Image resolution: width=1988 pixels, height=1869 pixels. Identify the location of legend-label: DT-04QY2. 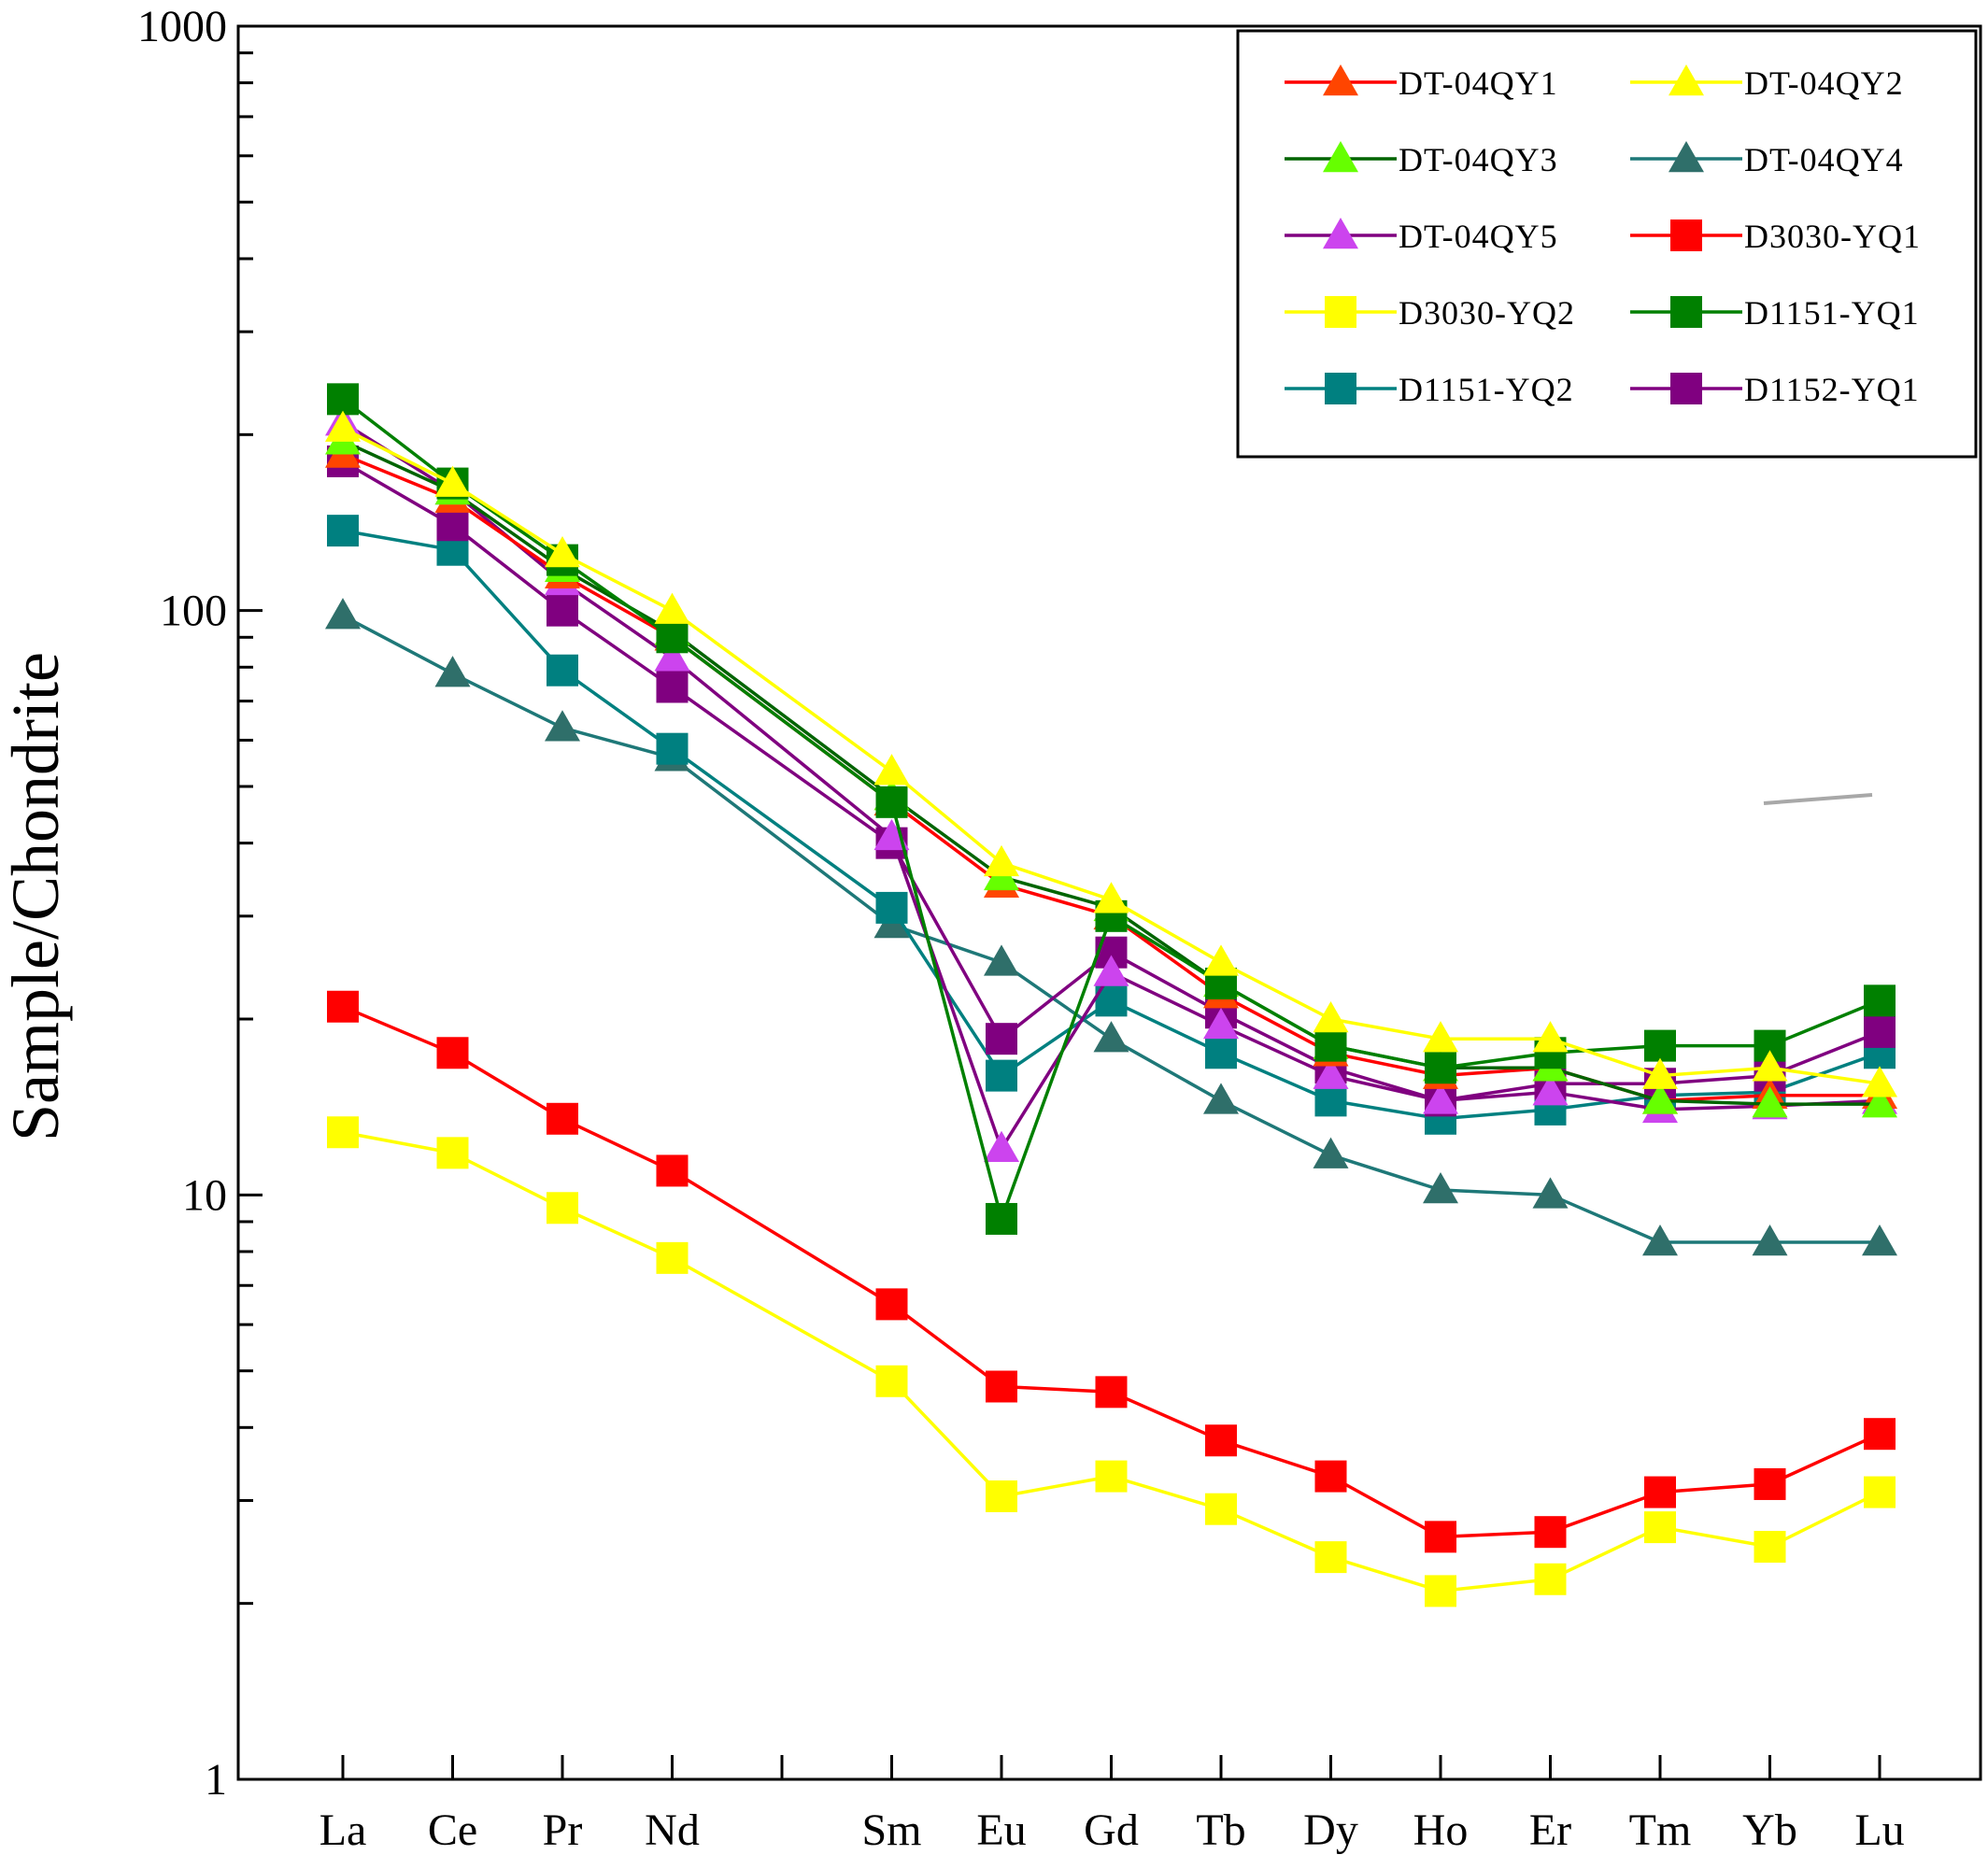
(1824, 83).